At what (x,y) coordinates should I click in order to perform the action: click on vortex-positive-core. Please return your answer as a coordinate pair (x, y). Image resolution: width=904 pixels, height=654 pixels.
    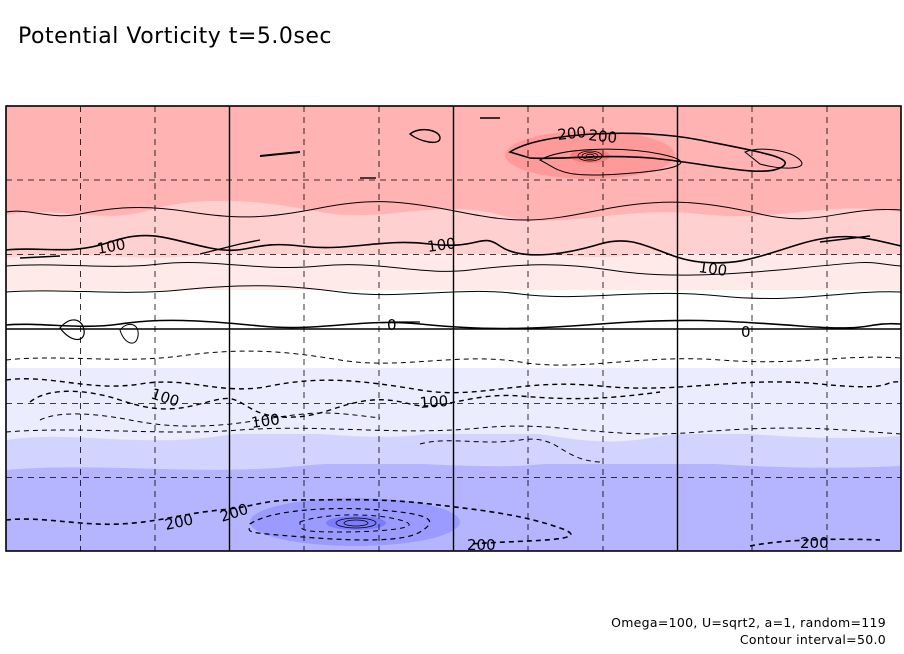
    Looking at the image, I should click on (590, 156).